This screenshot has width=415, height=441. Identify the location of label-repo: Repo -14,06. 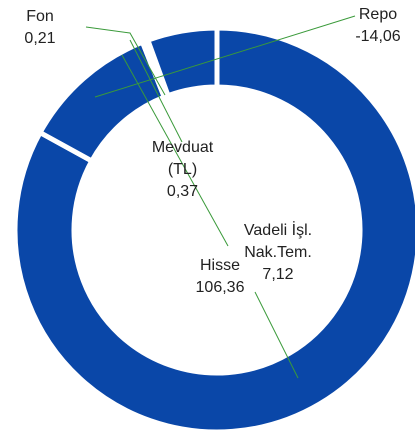
(376, 26).